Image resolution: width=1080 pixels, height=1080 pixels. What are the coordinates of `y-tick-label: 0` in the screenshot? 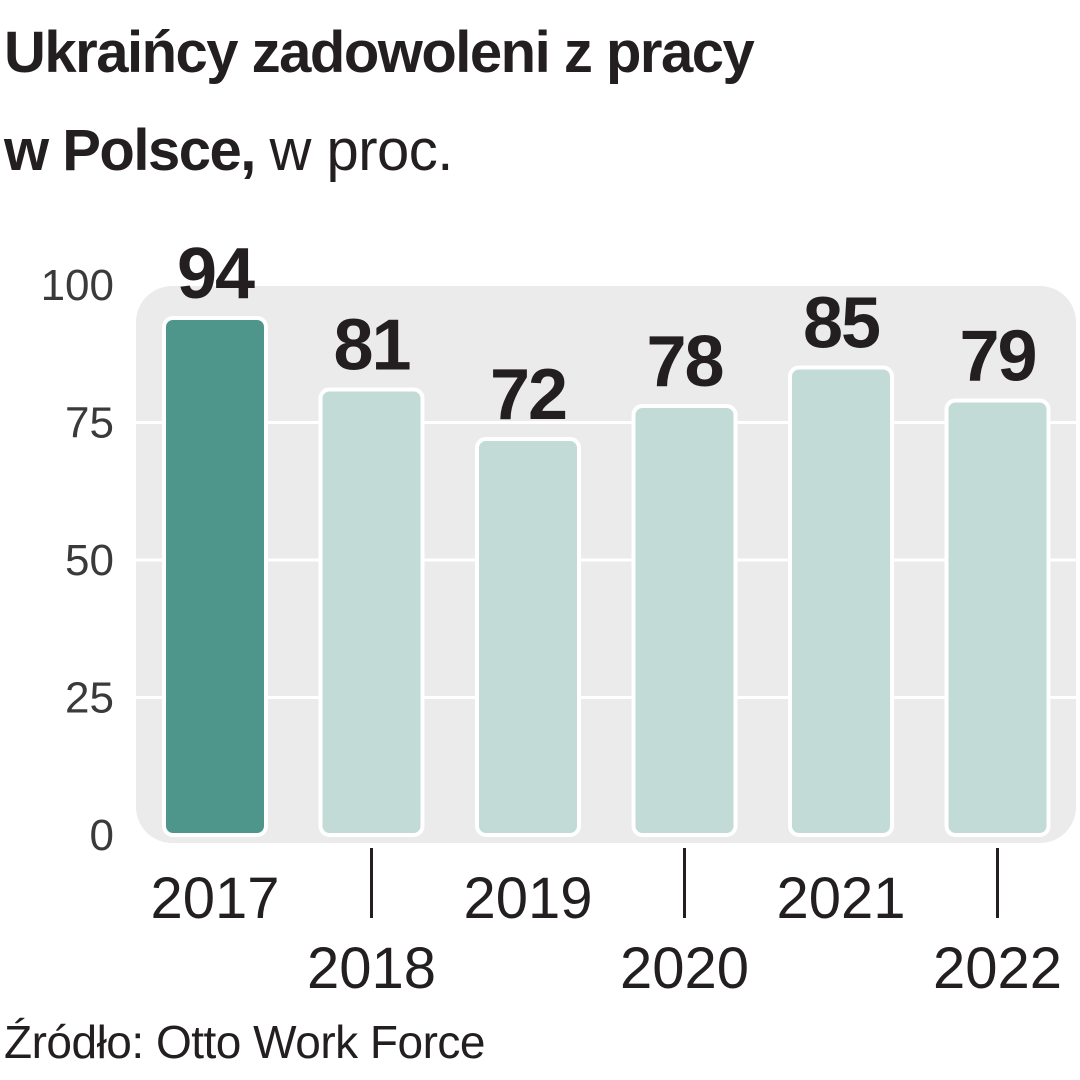 It's located at (102, 835).